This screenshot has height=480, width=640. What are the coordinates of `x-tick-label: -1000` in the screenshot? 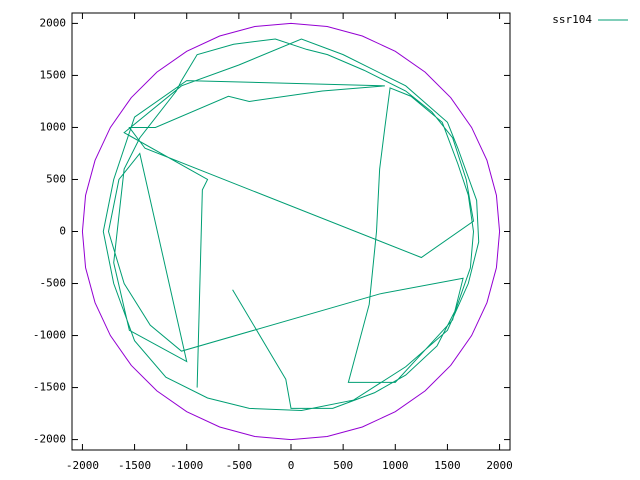 It's located at (186, 465).